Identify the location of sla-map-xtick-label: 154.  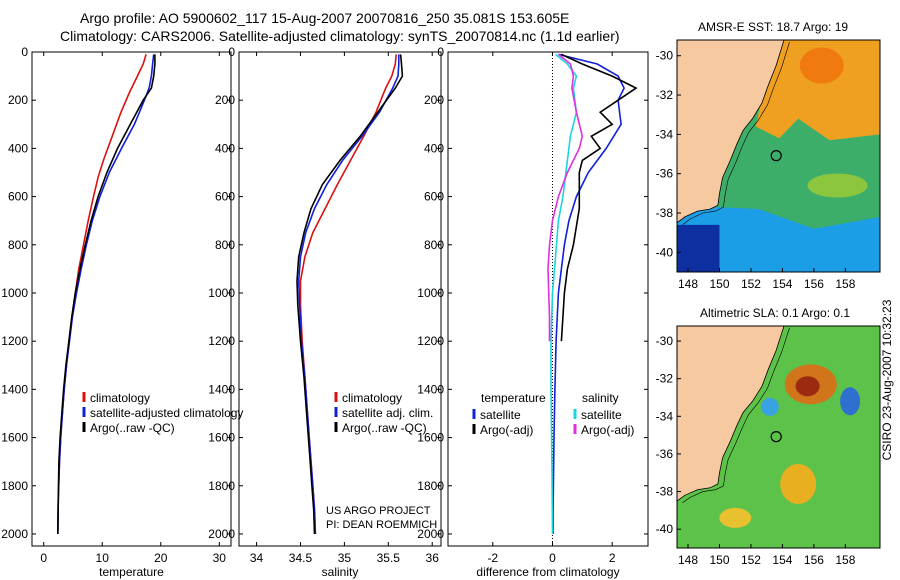
(782, 560).